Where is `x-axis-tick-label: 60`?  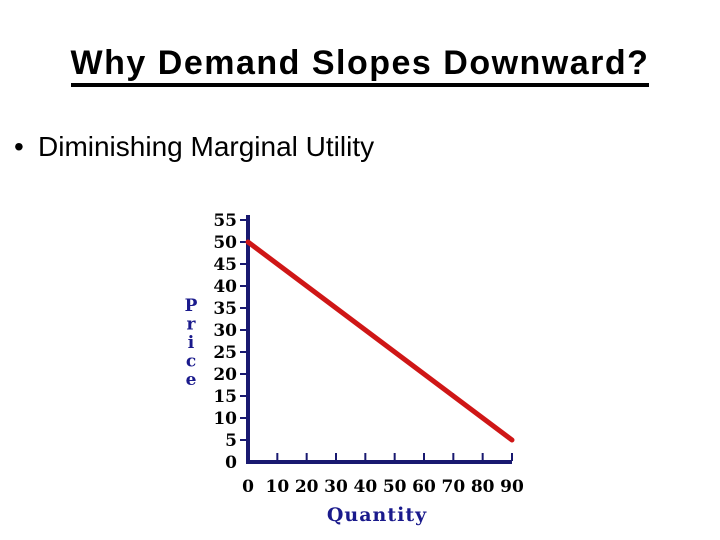 x-axis-tick-label: 60 is located at coordinates (424, 487).